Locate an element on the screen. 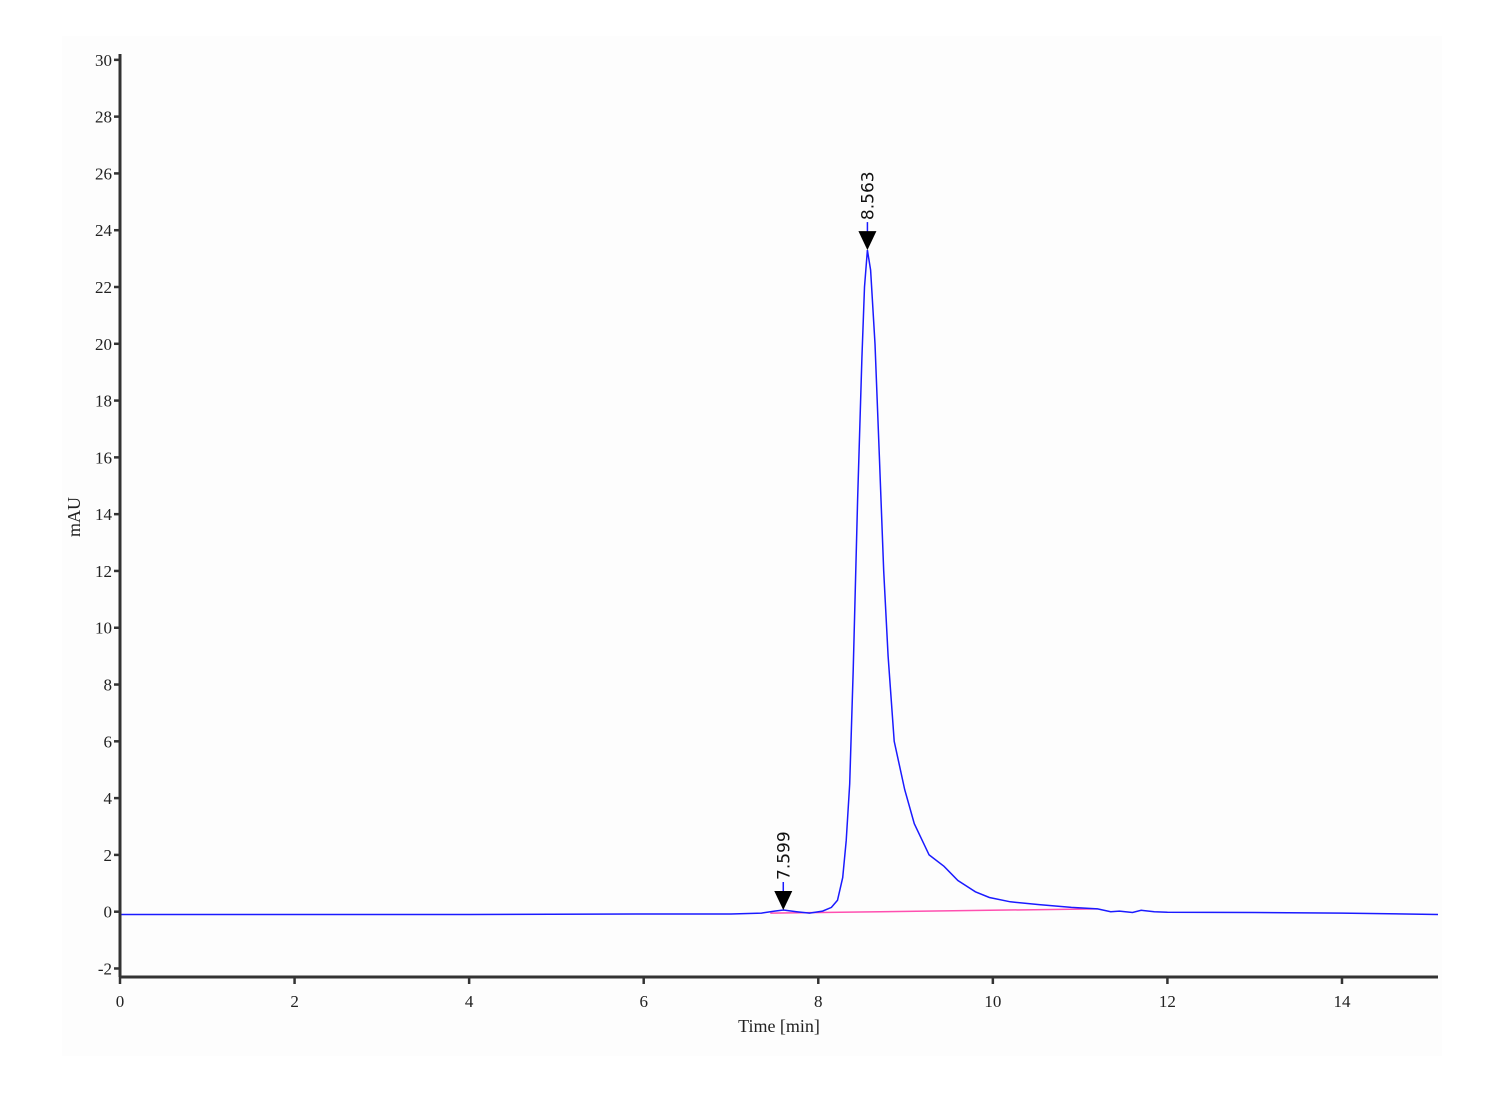 This screenshot has height=1100, width=1500. y-tick-label: 12 is located at coordinates (103, 571).